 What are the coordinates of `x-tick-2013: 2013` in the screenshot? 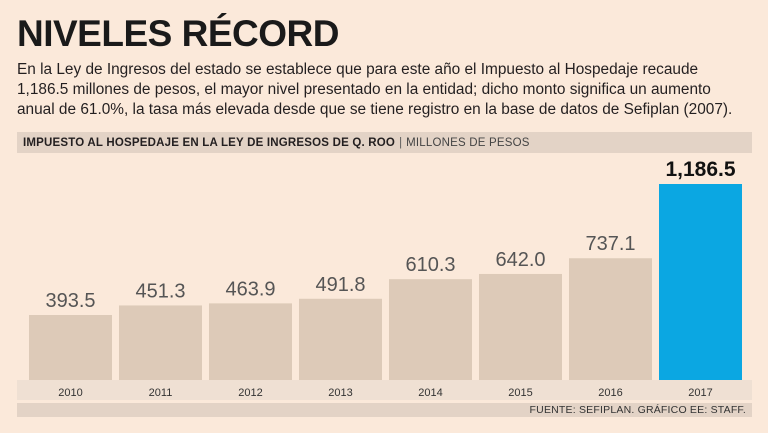 It's located at (340, 393).